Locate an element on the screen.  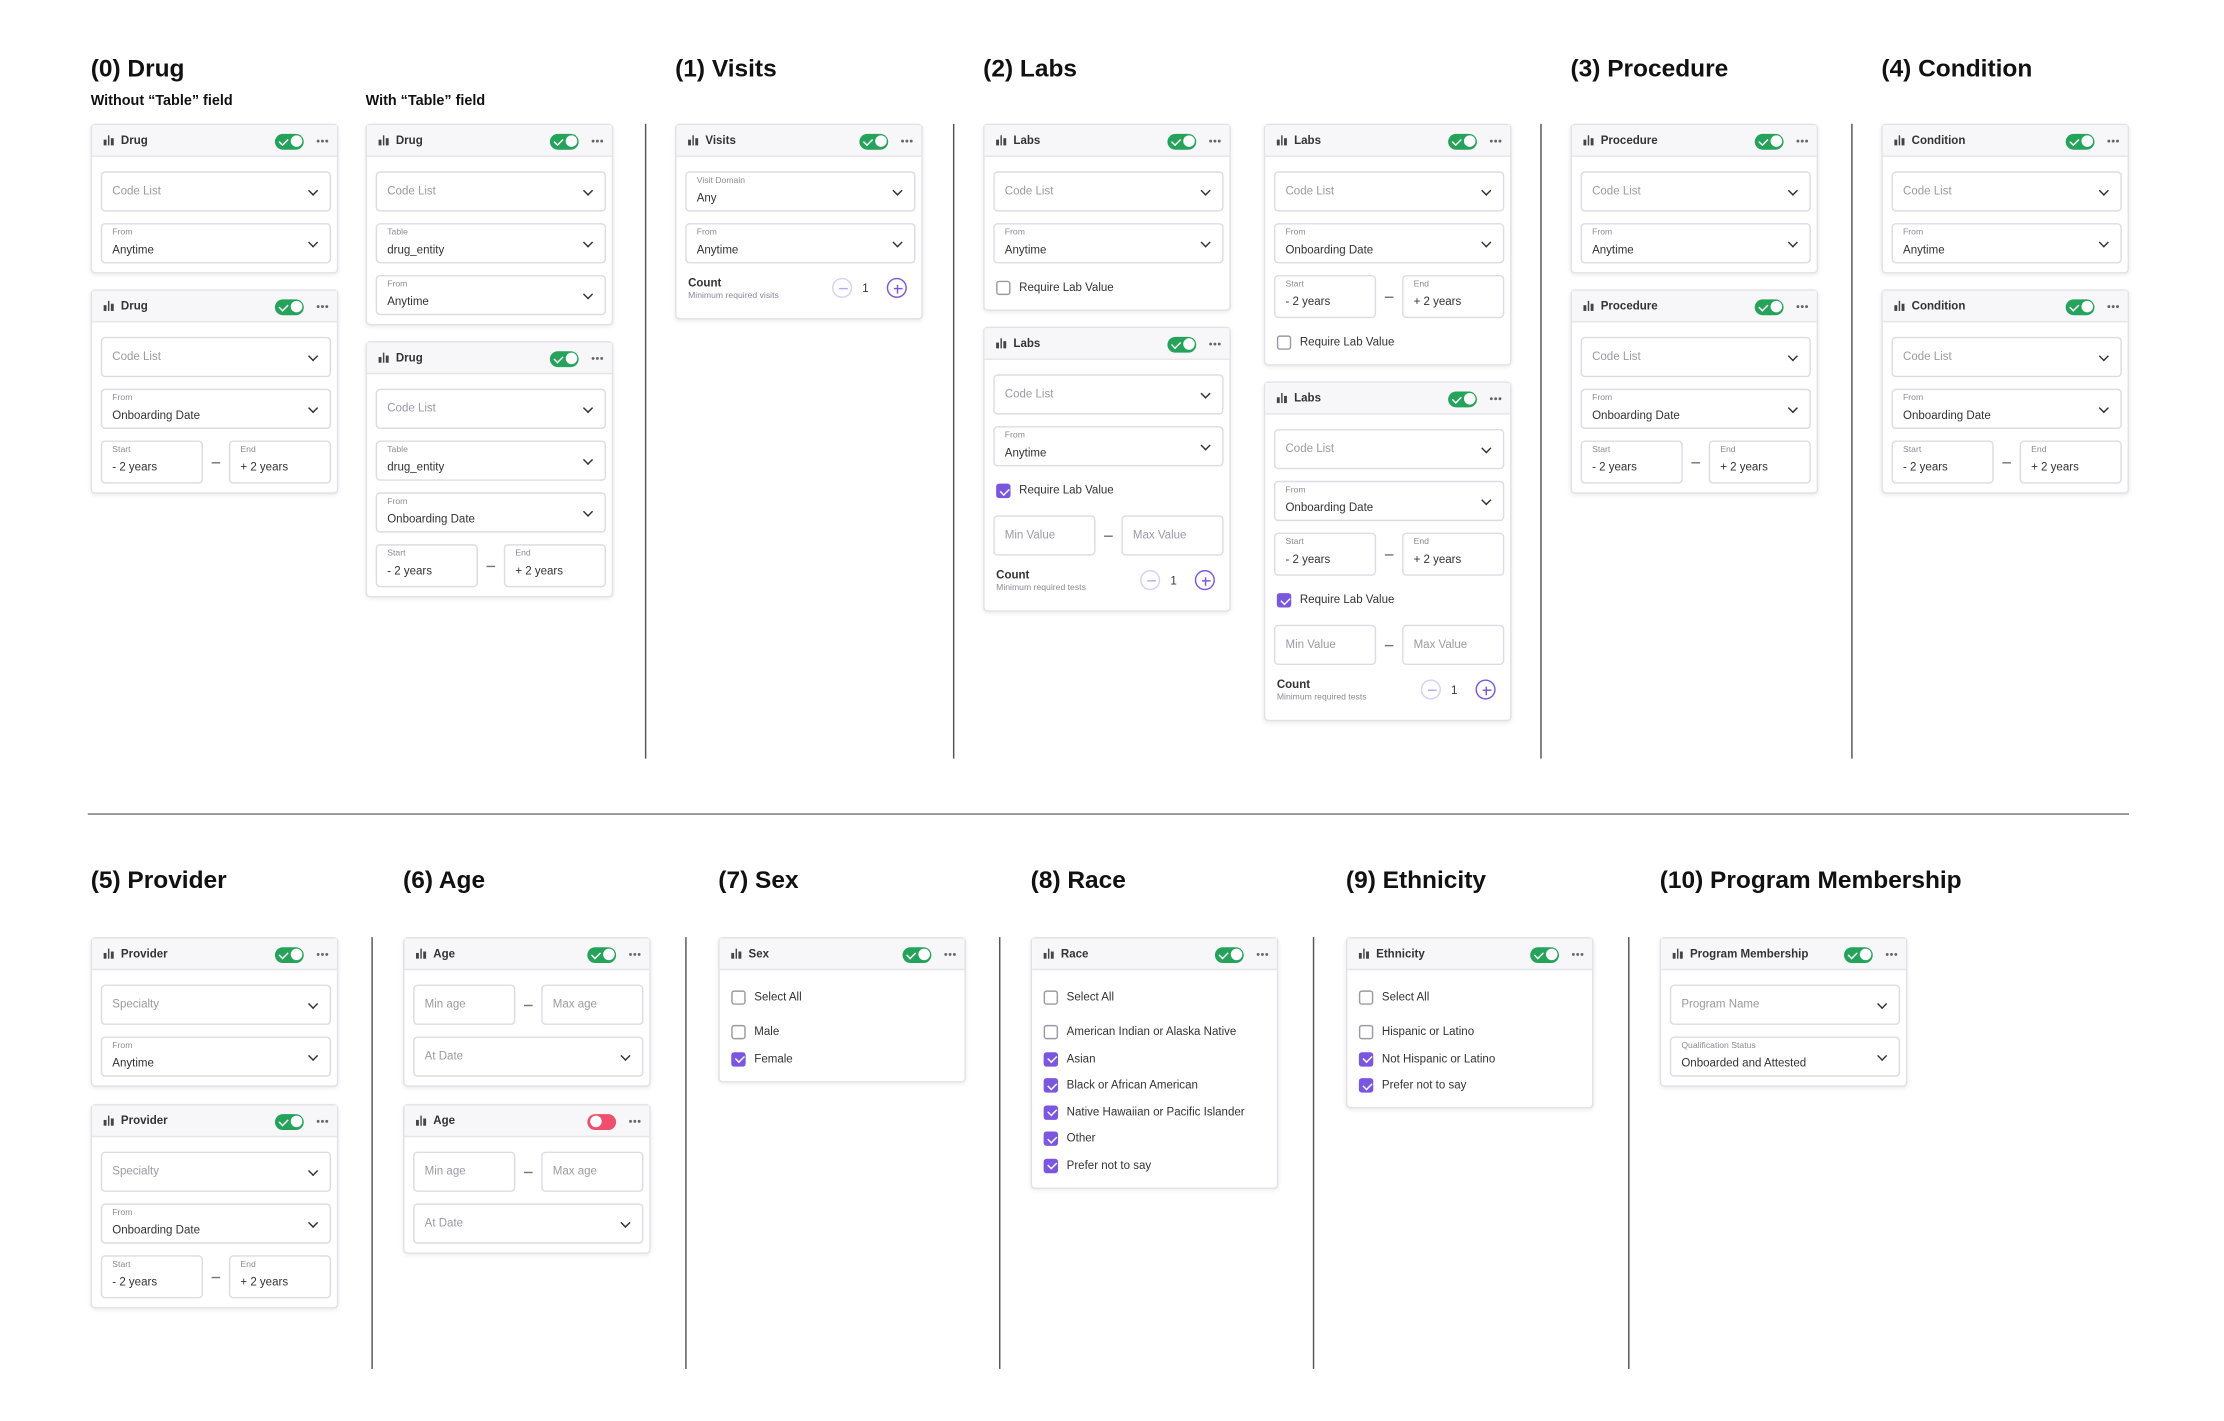
input-field: Max Value is located at coordinates (1453, 645).